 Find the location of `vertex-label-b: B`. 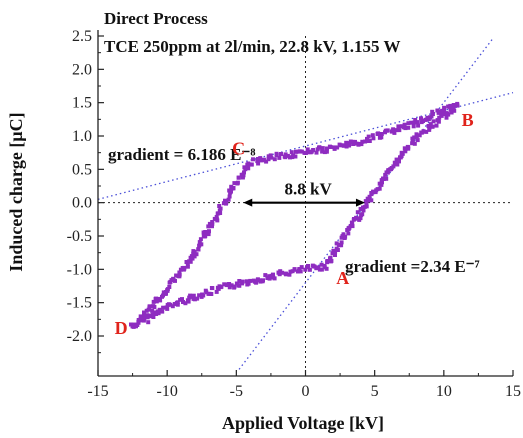

vertex-label-b: B is located at coordinates (468, 120).